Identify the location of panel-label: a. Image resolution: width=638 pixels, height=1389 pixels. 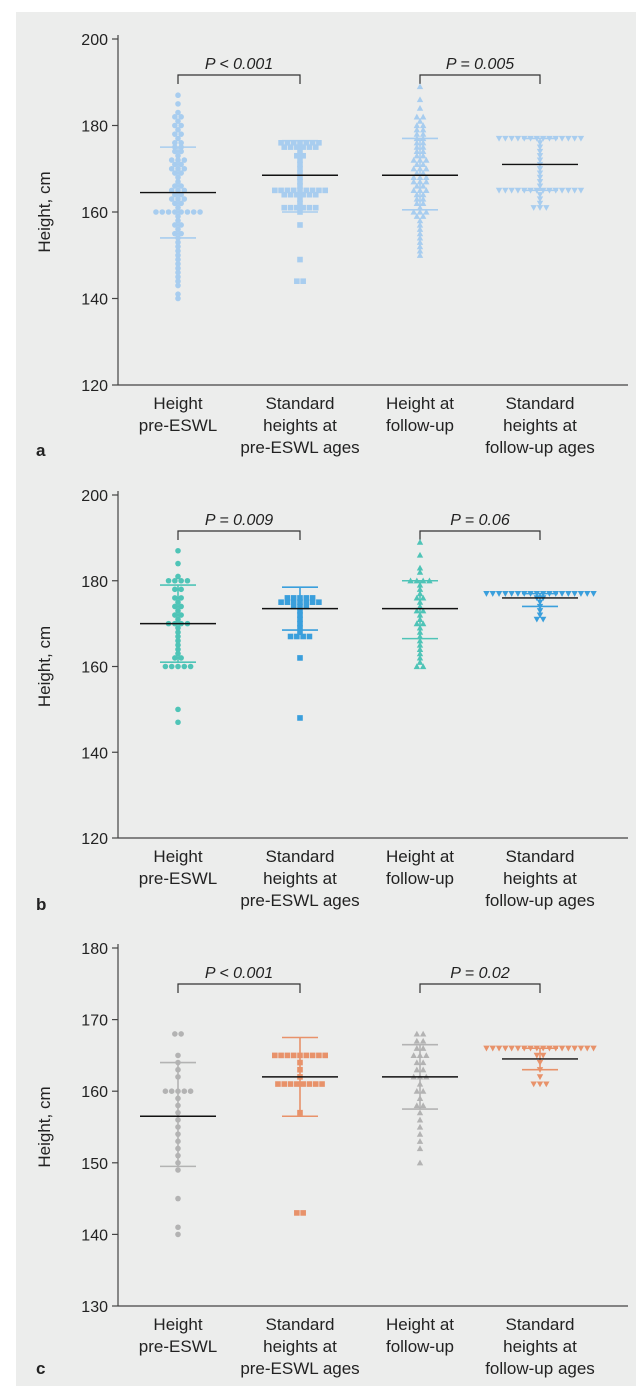
(41, 450).